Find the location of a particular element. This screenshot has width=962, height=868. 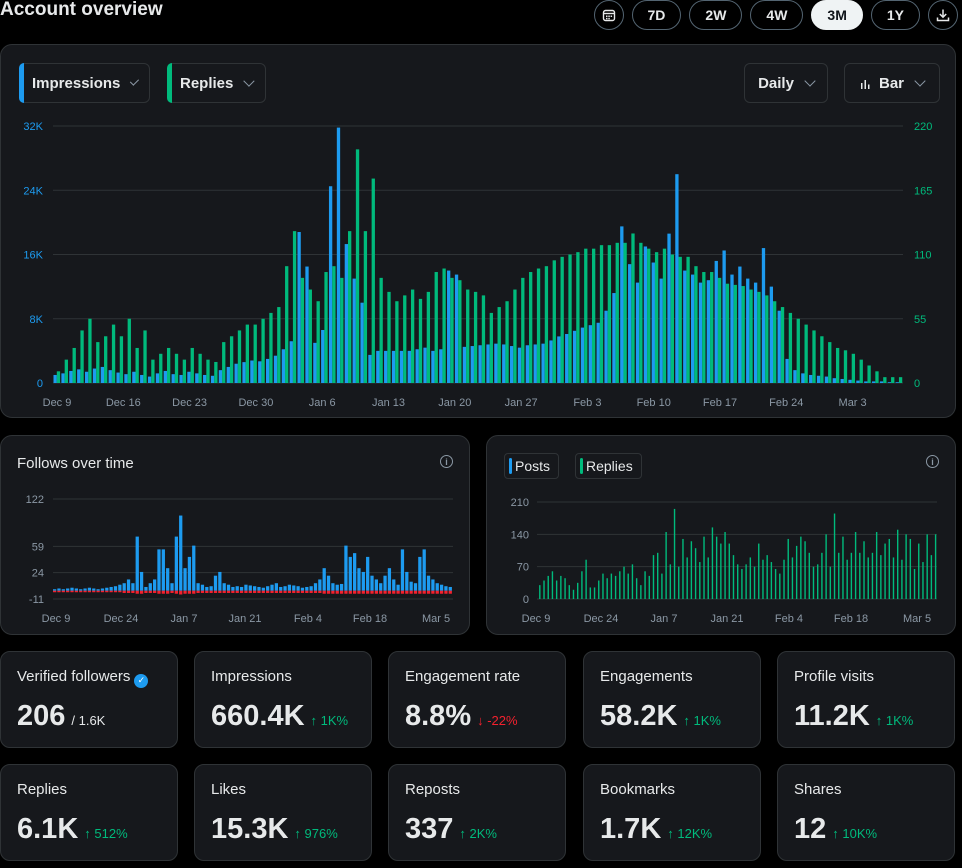

x-tick-label: Jan 20 is located at coordinates (454, 403).